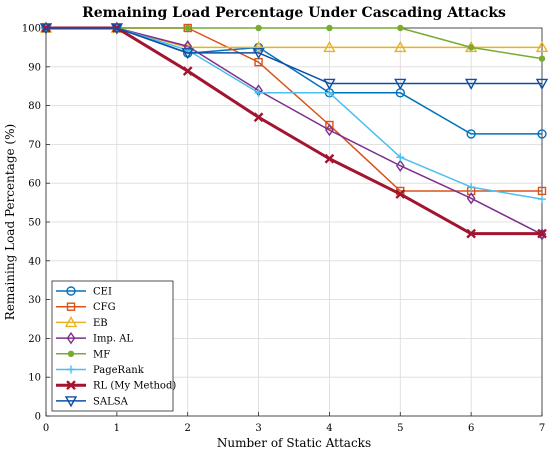 This screenshot has height=454, width=550. Describe the element at coordinates (119, 370) in the screenshot. I see `legend-label: PageRank` at that location.